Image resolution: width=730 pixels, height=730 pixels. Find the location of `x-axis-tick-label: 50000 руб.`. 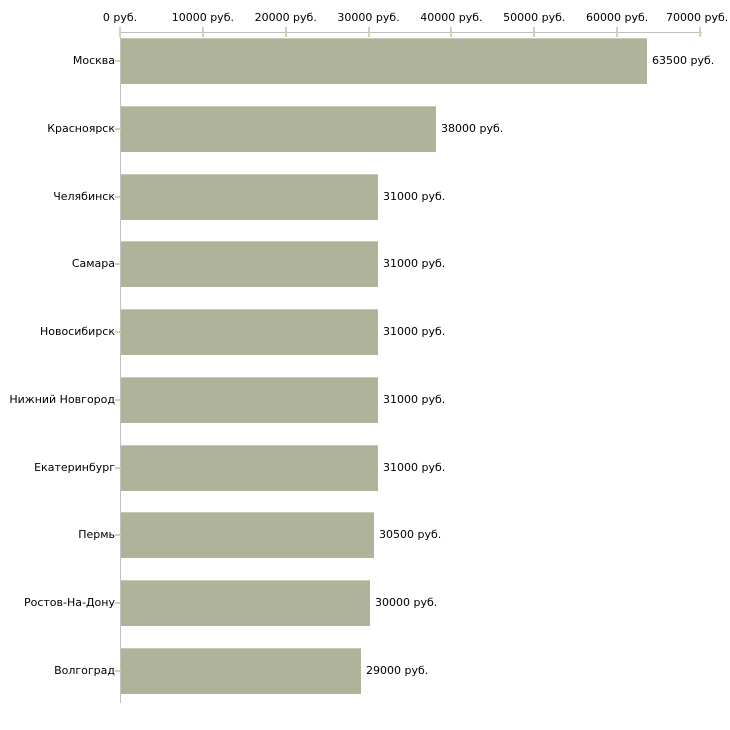

x-axis-tick-label: 50000 руб. is located at coordinates (534, 17).